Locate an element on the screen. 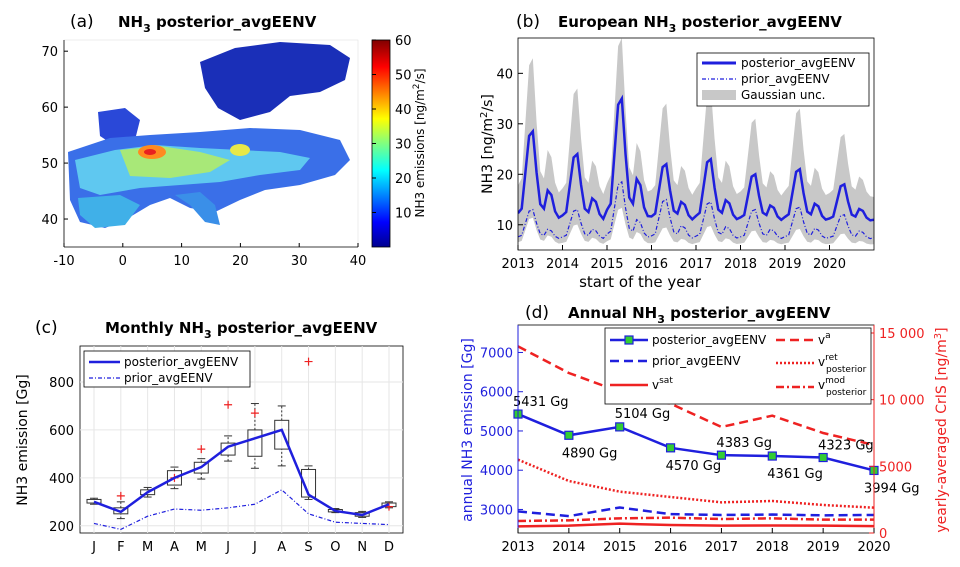 Image resolution: width=960 pixels, height=567 pixels. y-right-tick-label: 15 000 is located at coordinates (902, 334).